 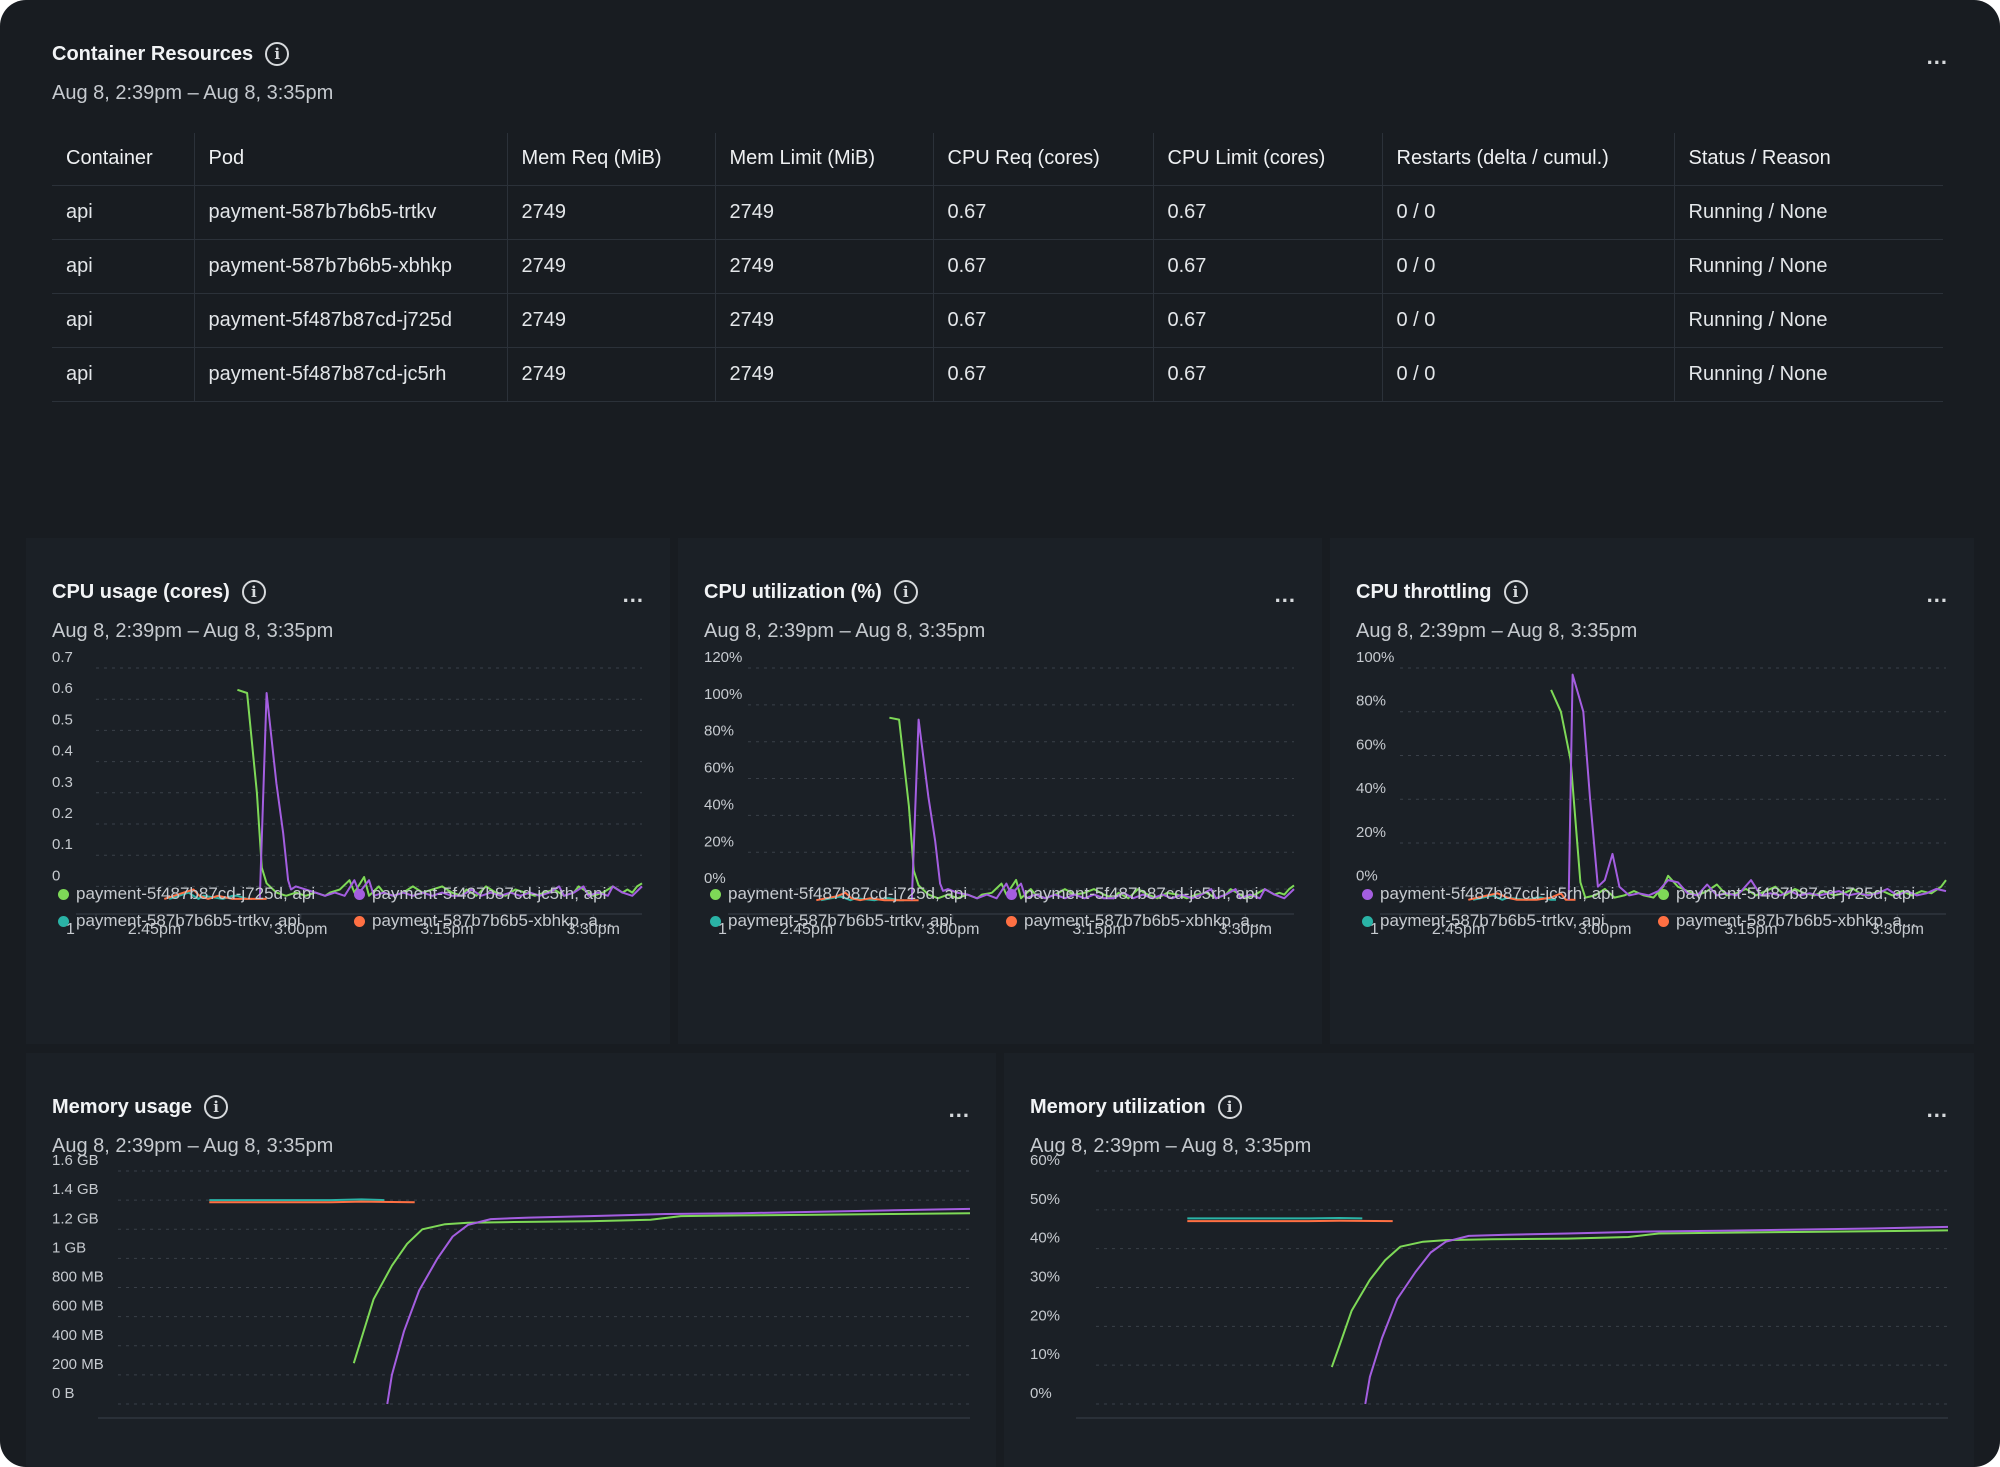 What do you see at coordinates (62, 782) in the screenshot?
I see `y-tick-label: 0.3` at bounding box center [62, 782].